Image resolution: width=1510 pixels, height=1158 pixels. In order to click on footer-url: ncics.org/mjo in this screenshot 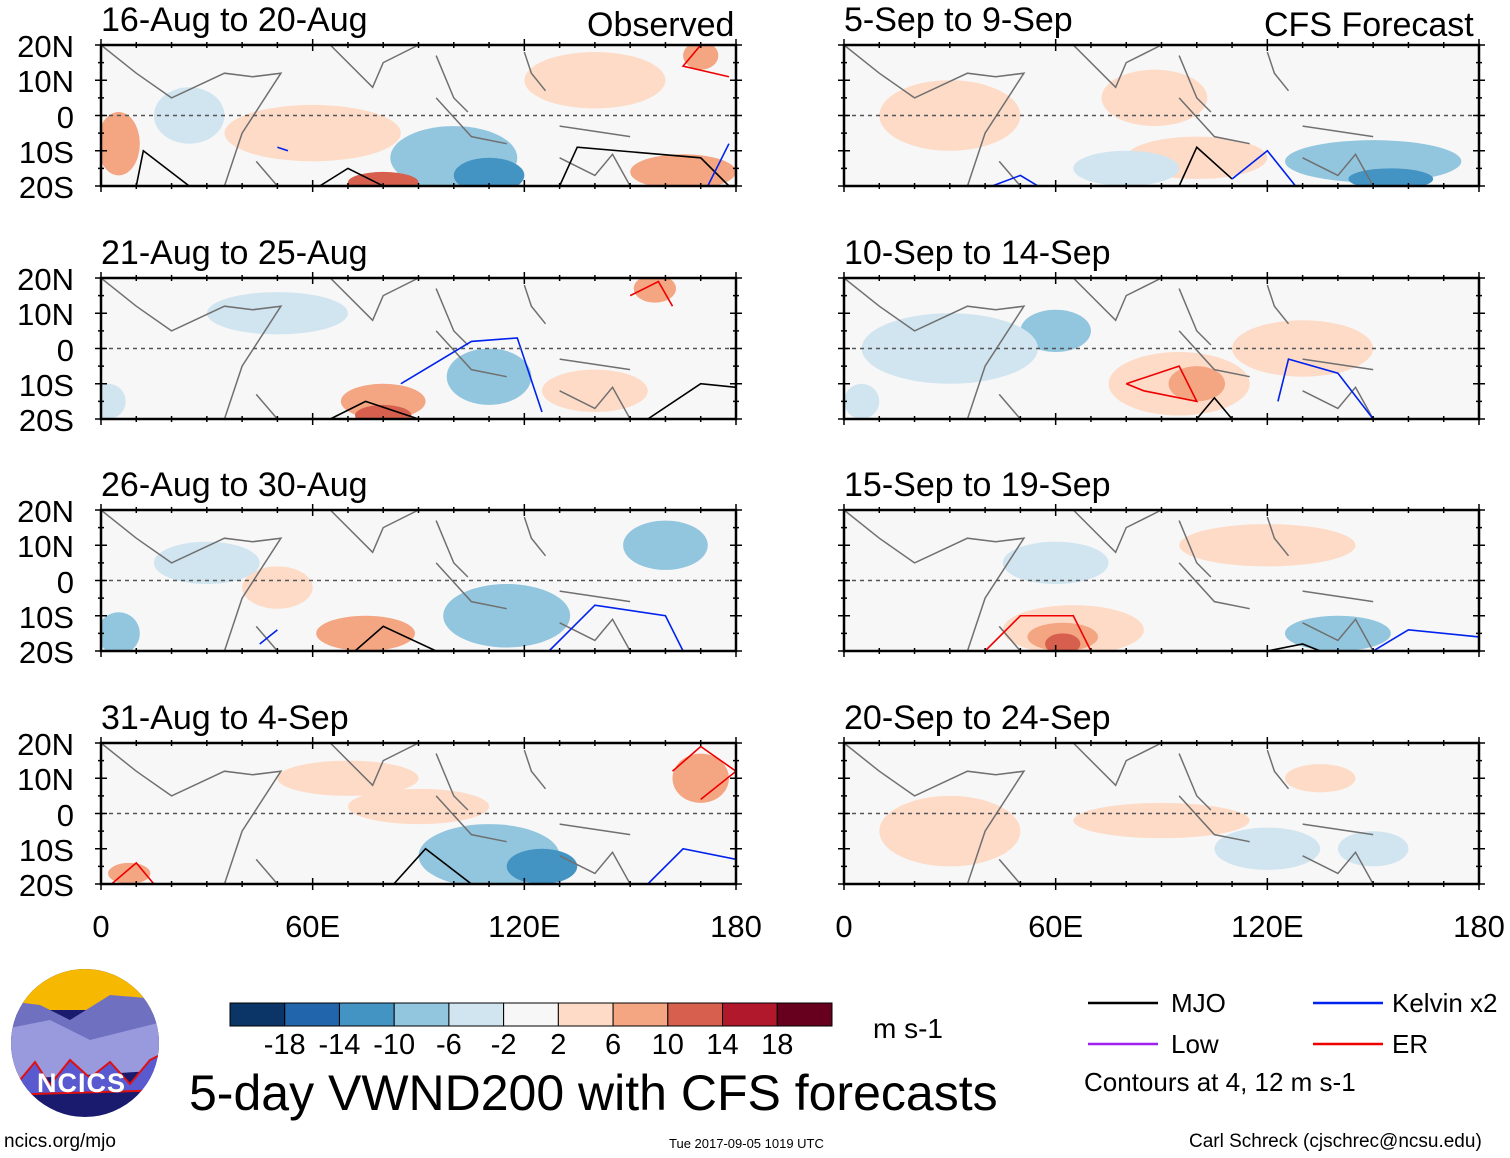, I will do `click(60, 1141)`.